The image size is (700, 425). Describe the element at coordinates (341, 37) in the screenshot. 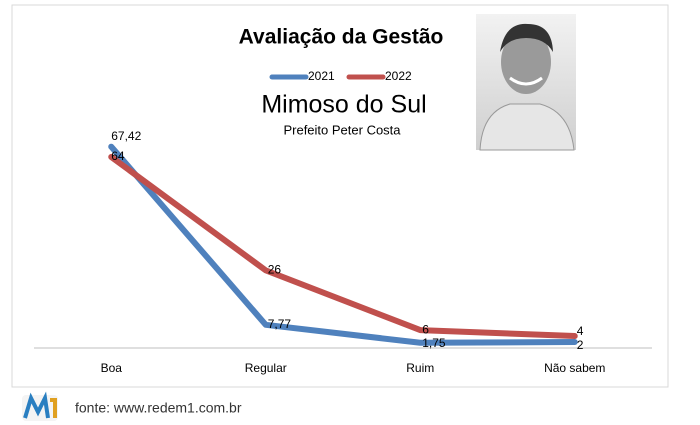

I see `chart-title: Avaliação da Gestão` at that location.